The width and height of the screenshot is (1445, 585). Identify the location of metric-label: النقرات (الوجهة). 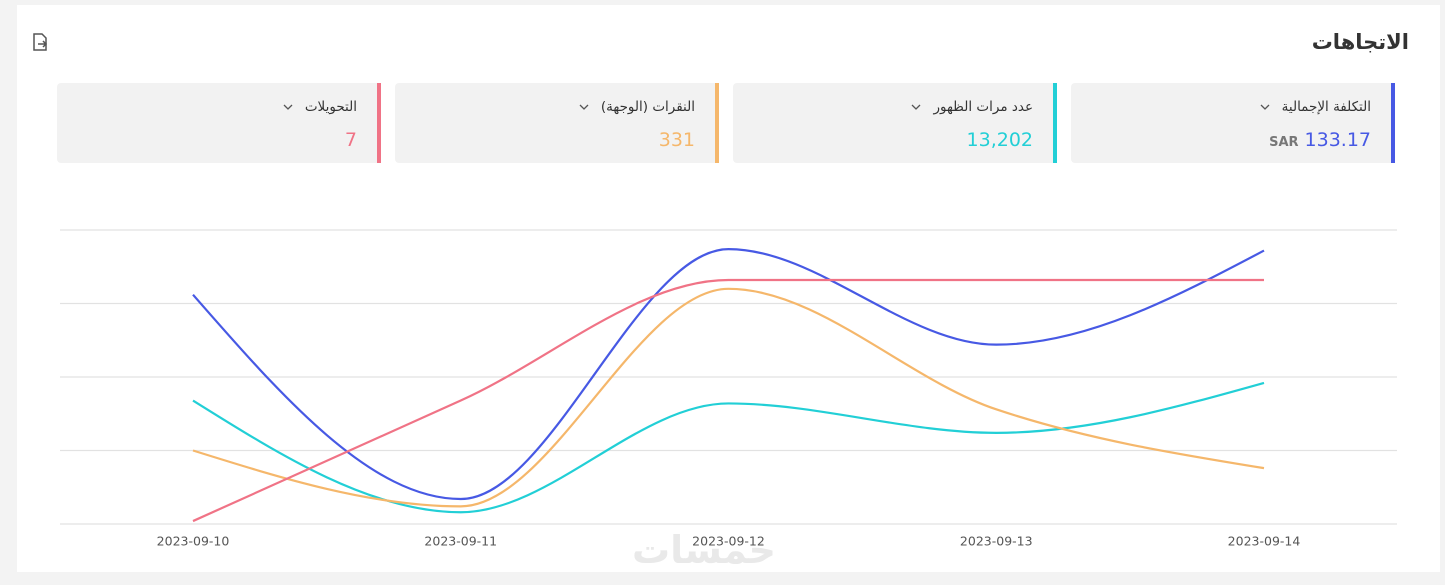
(647, 107).